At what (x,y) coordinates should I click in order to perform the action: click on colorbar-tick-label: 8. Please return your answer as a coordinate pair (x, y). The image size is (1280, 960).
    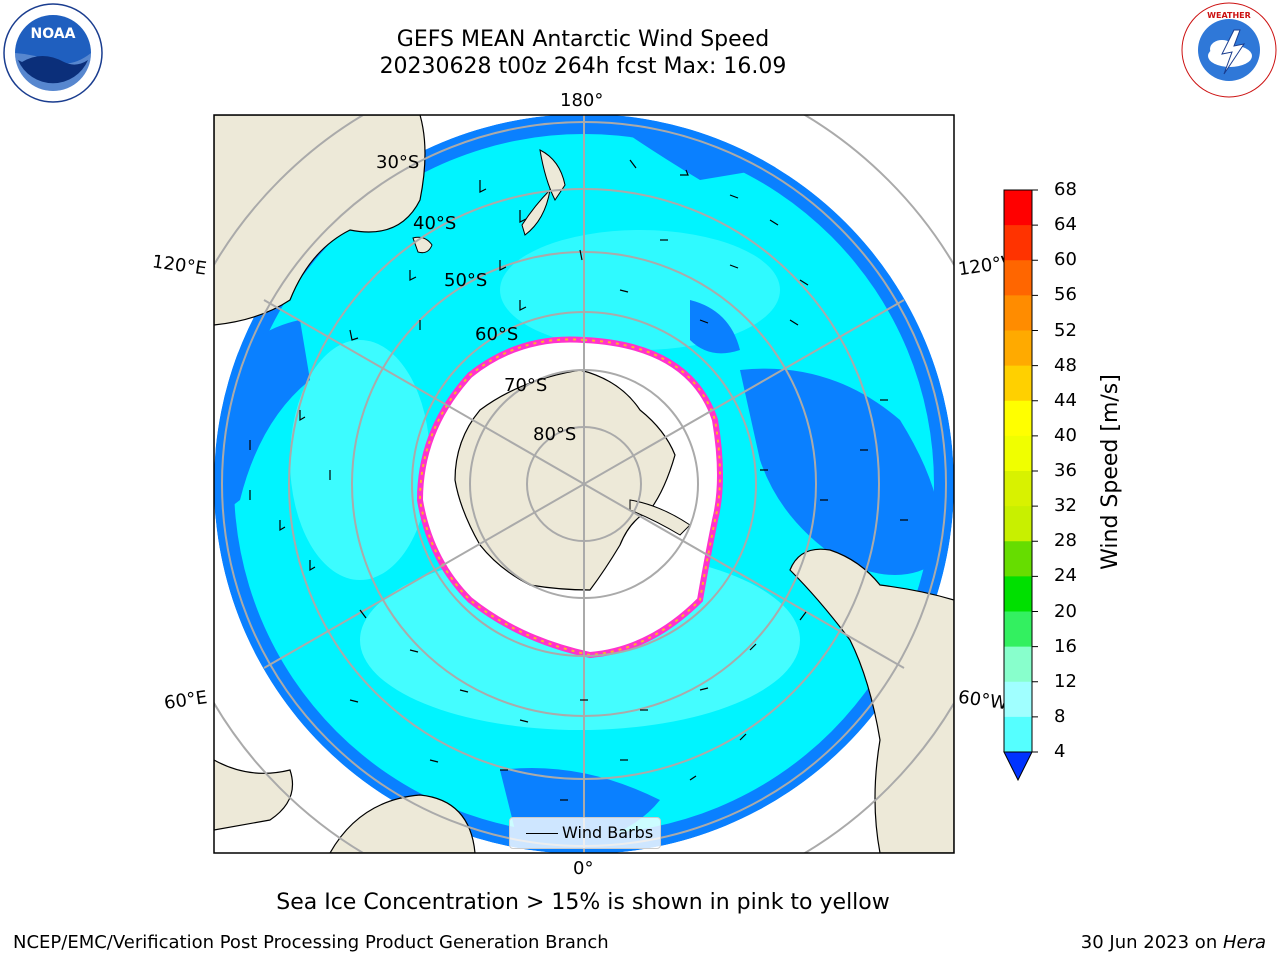
    Looking at the image, I should click on (1060, 716).